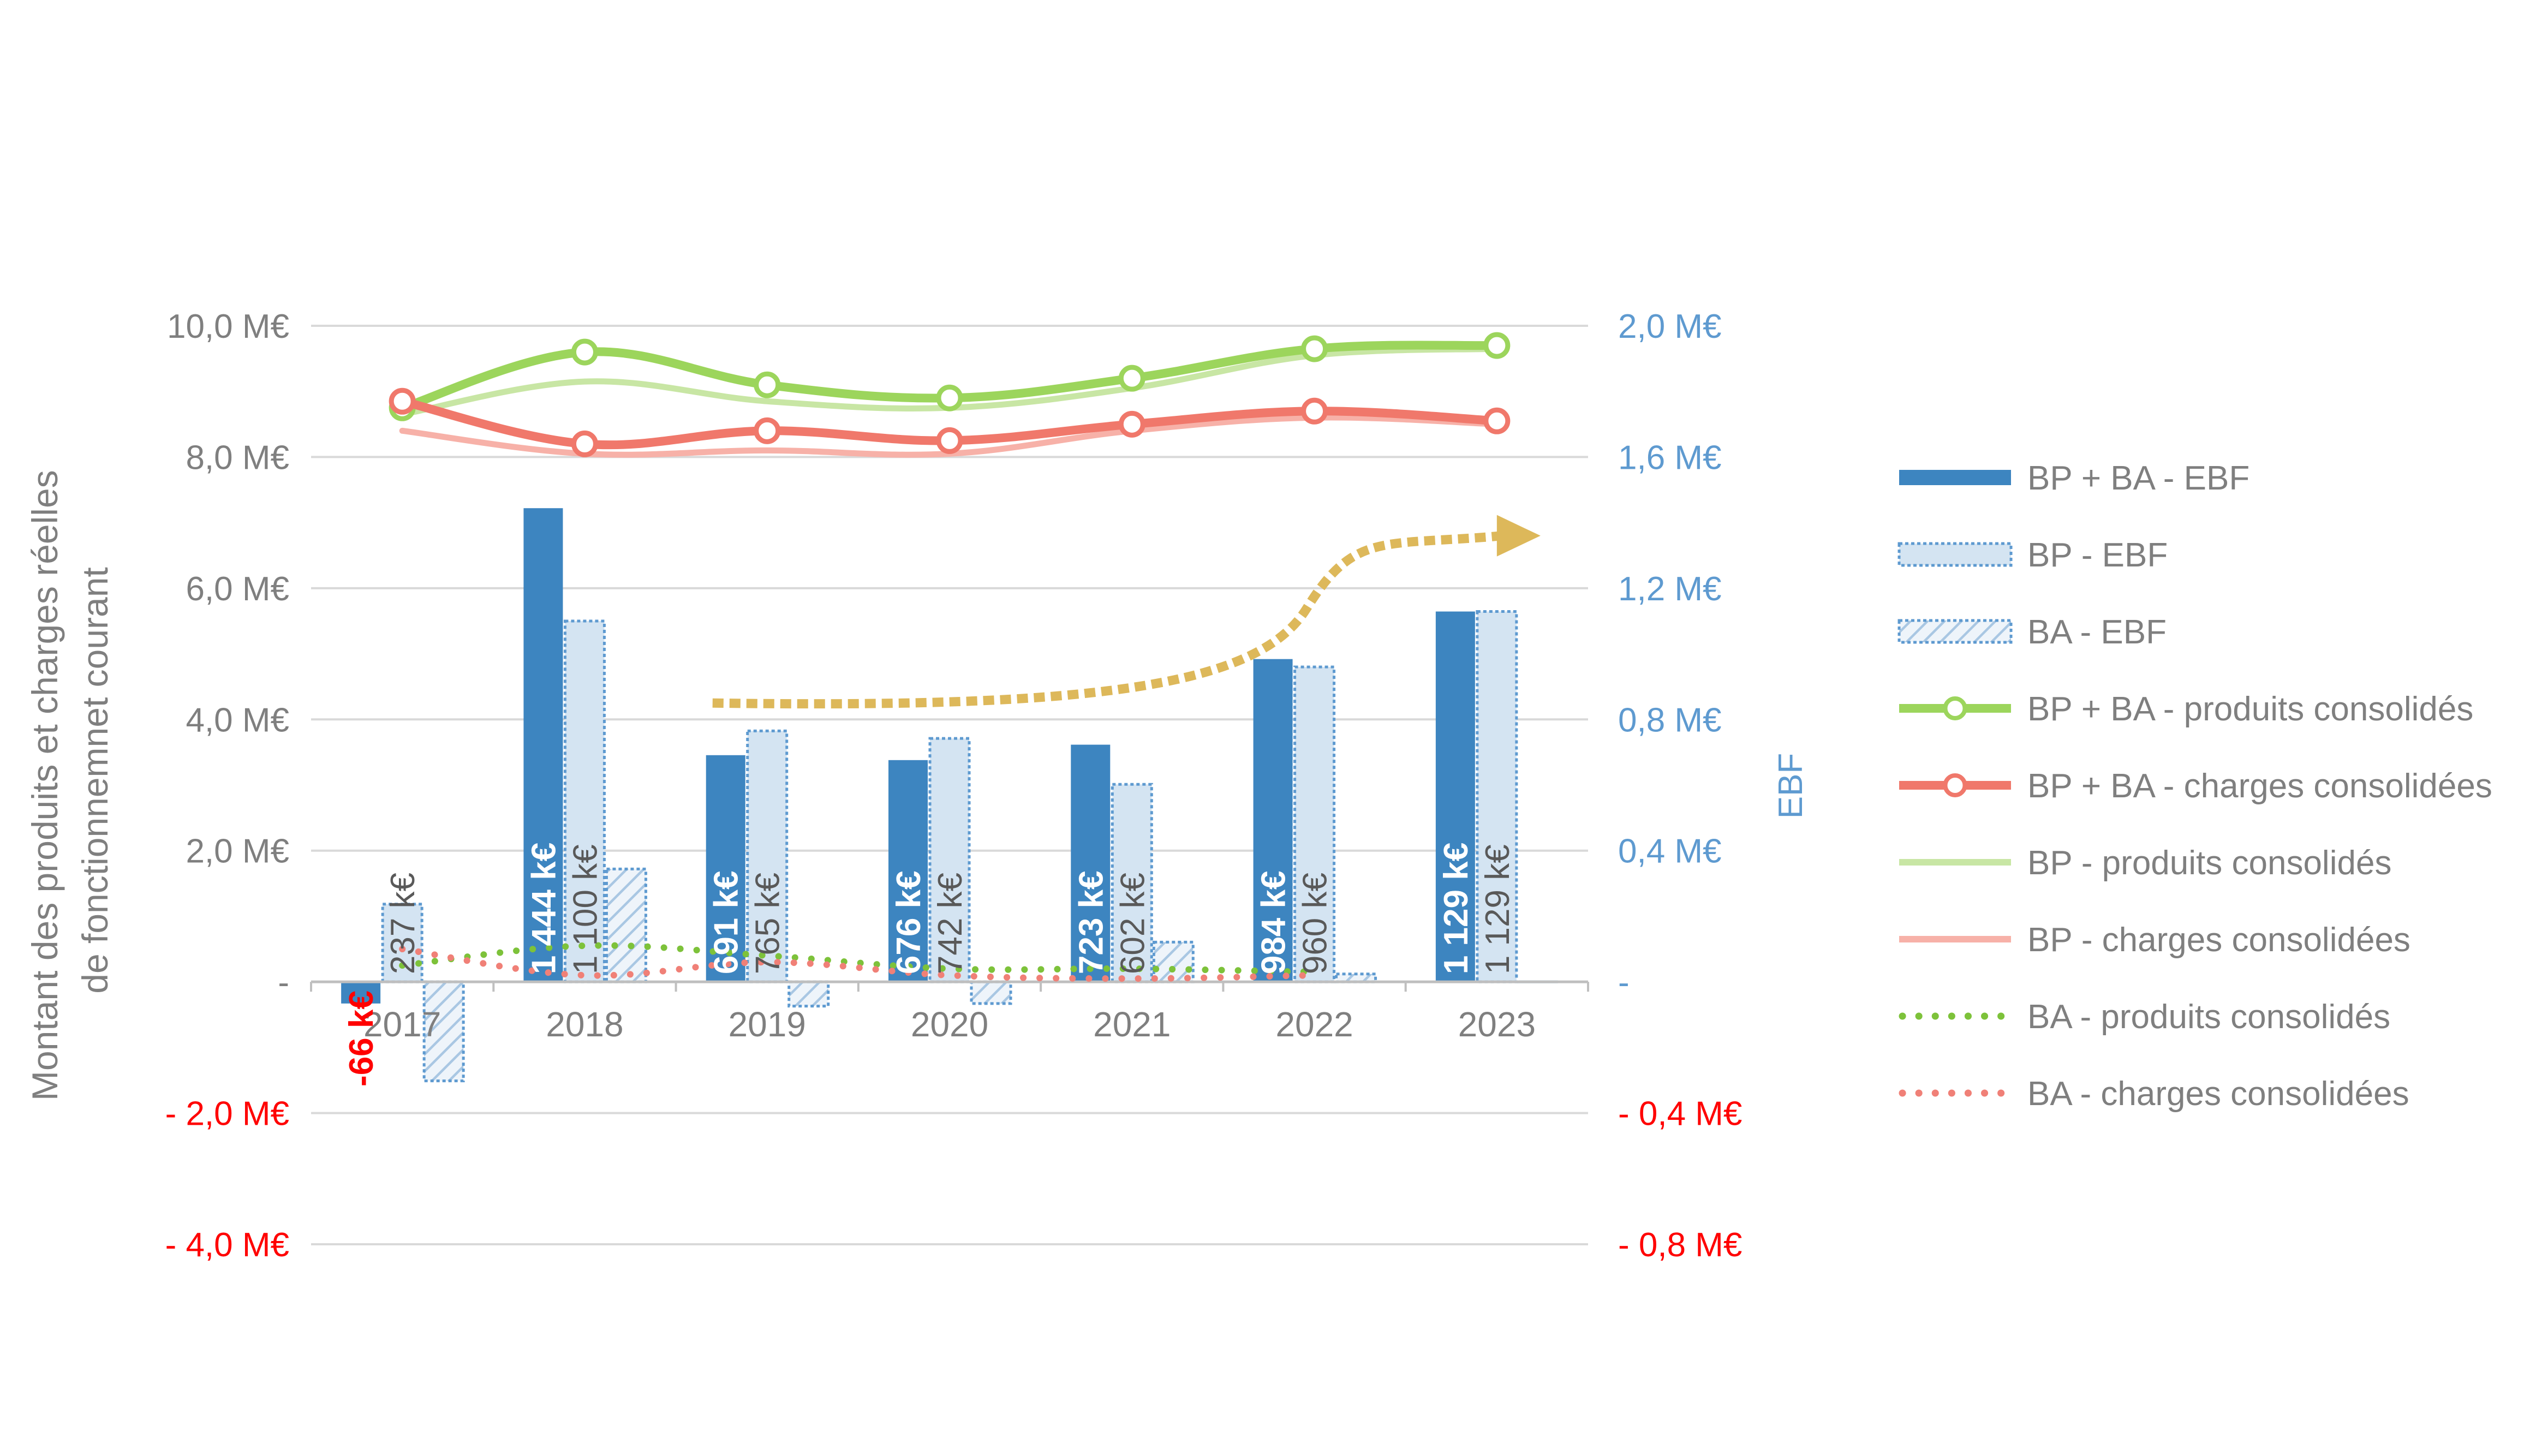 Image resolution: width=2542 pixels, height=1456 pixels. Describe the element at coordinates (2138, 478) in the screenshot. I see `legend-label: BP + BA - EBF` at that location.